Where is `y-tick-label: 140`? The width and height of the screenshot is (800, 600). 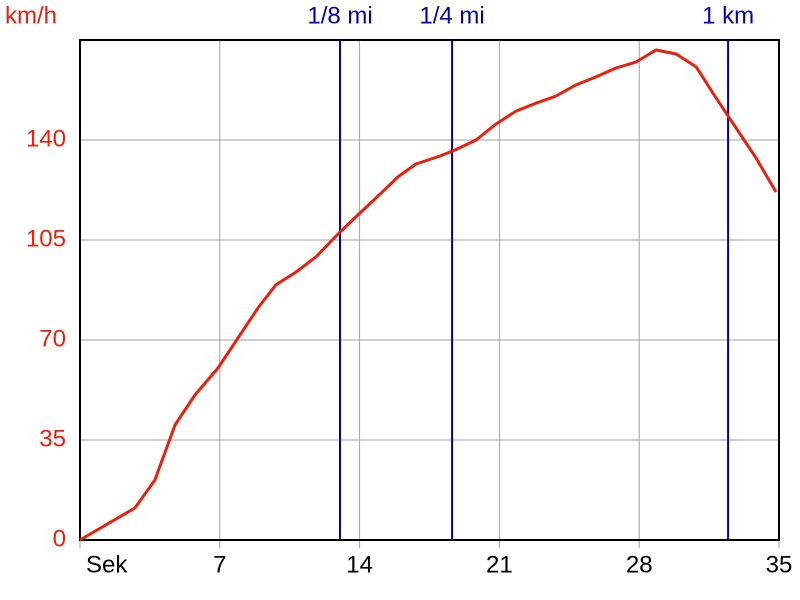 y-tick-label: 140 is located at coordinates (46, 138).